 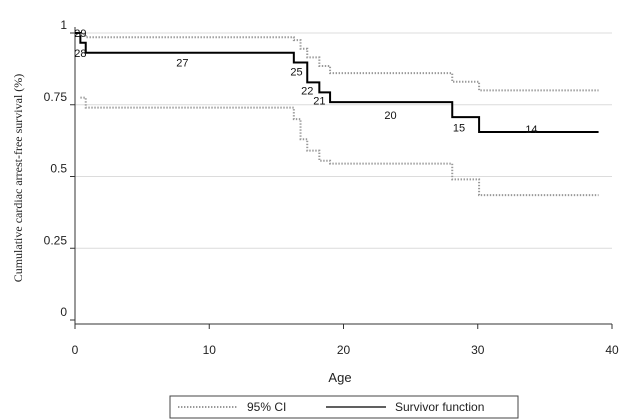 I want to click on risk-label-3: 25, so click(x=296, y=73).